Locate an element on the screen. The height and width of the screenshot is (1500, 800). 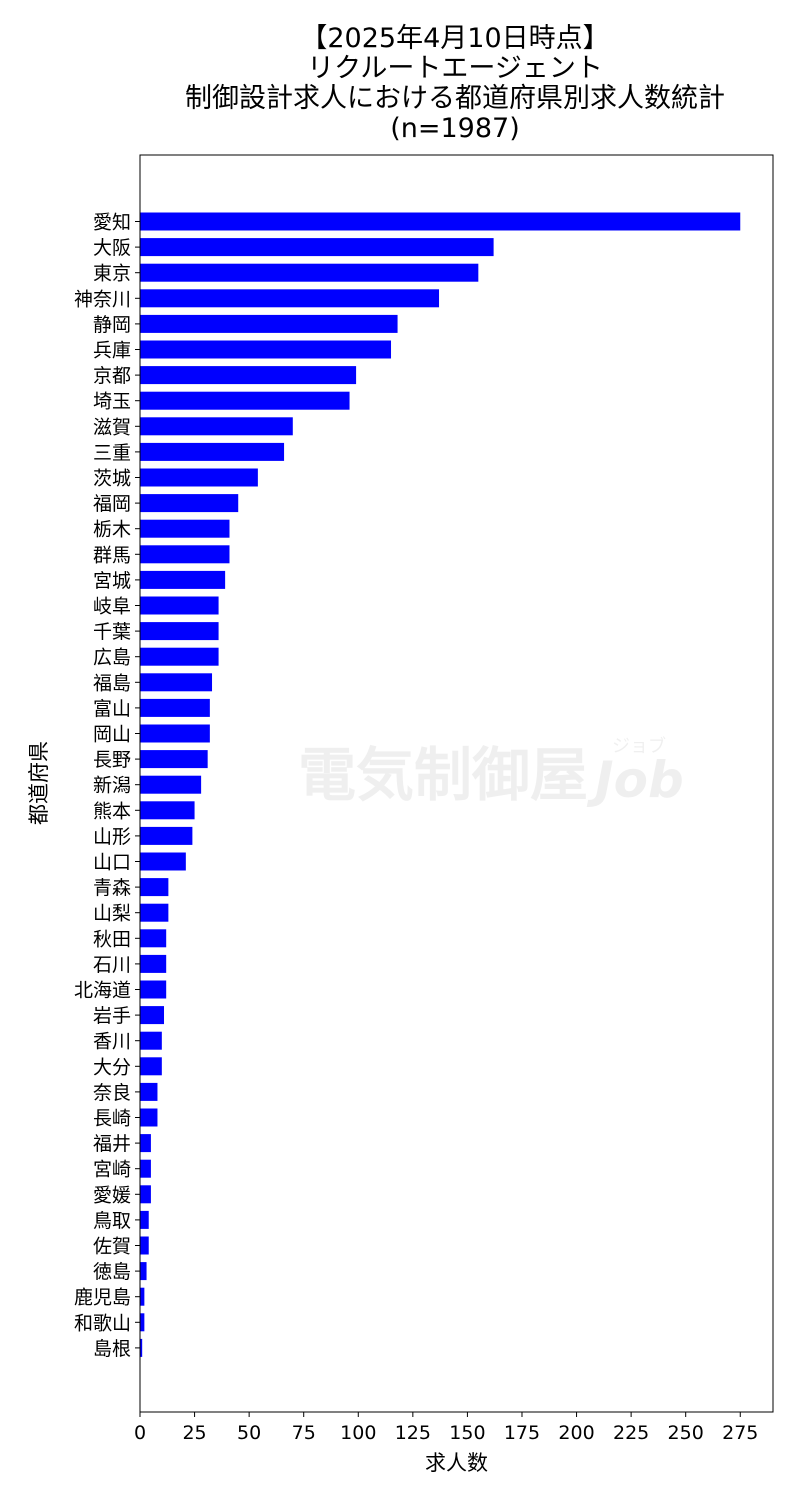
title-line-4: (n=1987) is located at coordinates (455, 128).